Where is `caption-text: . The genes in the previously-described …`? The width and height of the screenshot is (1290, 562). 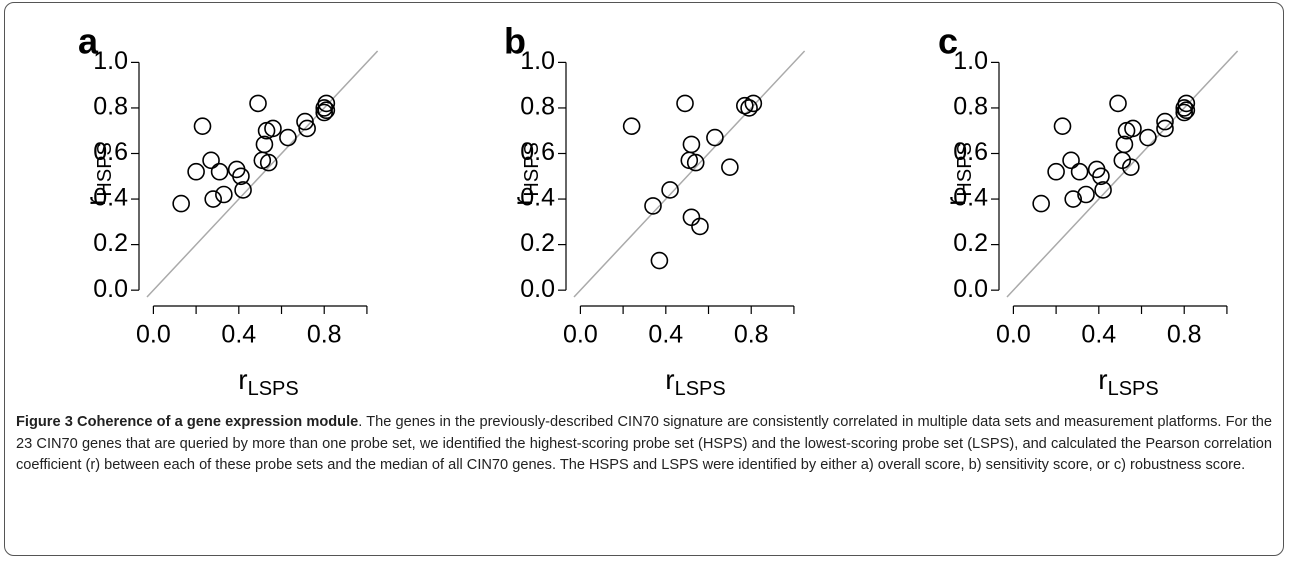 caption-text: . The genes in the previously-described … is located at coordinates (644, 443).